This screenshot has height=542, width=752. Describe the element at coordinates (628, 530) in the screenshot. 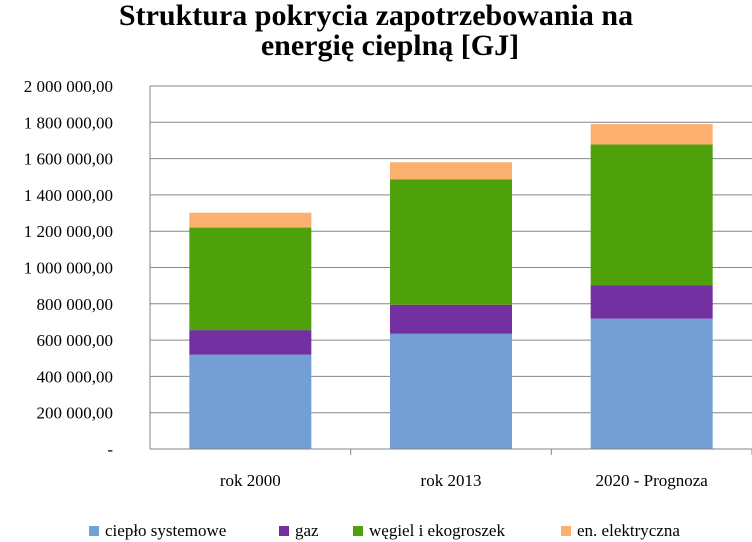

I see `legend-label: en. elektryczna` at that location.